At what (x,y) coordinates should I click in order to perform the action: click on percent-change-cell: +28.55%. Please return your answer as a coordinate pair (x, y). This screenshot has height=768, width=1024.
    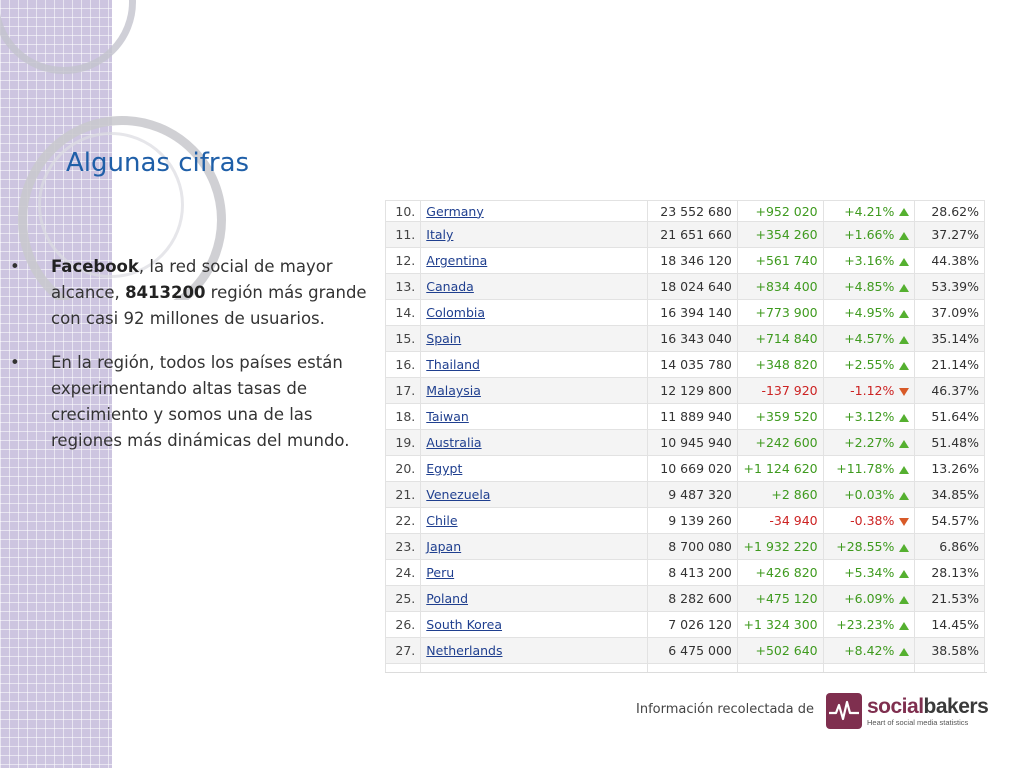
    Looking at the image, I should click on (869, 546).